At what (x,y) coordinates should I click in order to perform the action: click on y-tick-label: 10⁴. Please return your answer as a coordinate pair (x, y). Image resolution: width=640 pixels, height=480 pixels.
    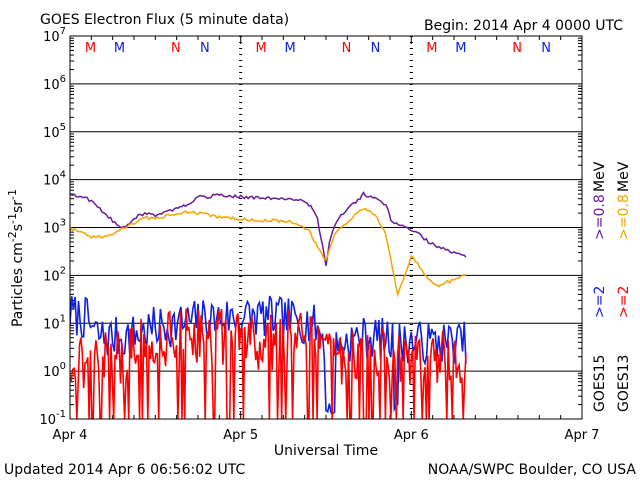
    Looking at the image, I should click on (54, 179).